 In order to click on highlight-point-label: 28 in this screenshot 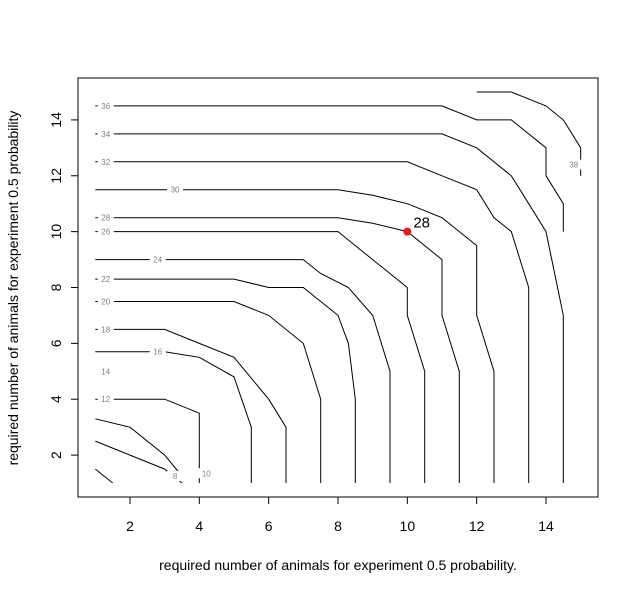, I will do `click(421, 223)`.